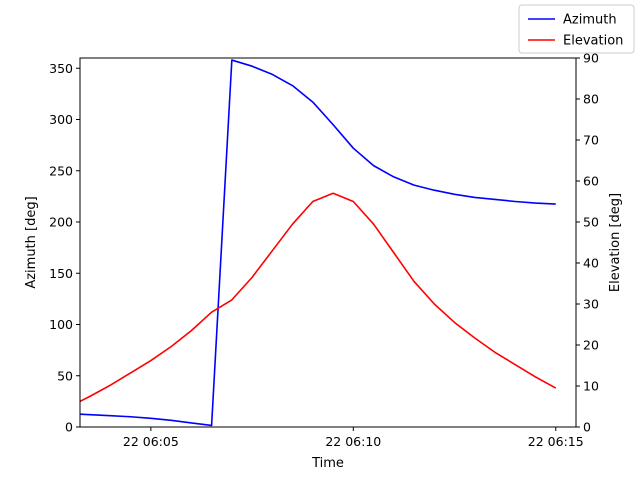 This screenshot has width=640, height=480. I want to click on x-tick-label: 22 06:15, so click(556, 441).